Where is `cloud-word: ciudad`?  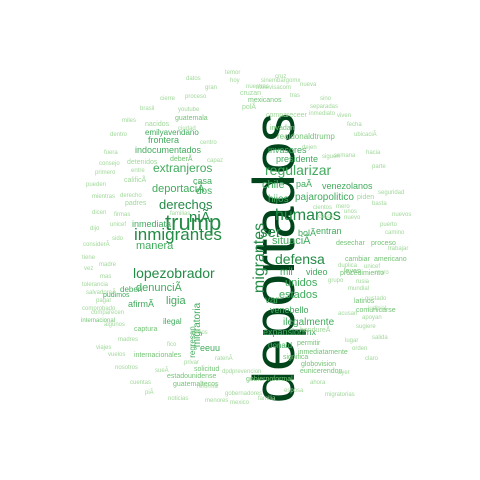 cloud-word: ciudad is located at coordinates (187, 129).